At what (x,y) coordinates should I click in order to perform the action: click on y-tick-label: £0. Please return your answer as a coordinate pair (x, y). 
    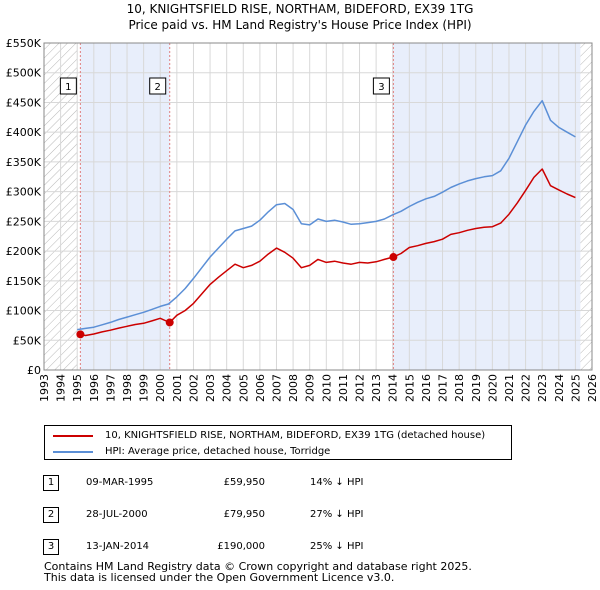
    Looking at the image, I should click on (34, 370).